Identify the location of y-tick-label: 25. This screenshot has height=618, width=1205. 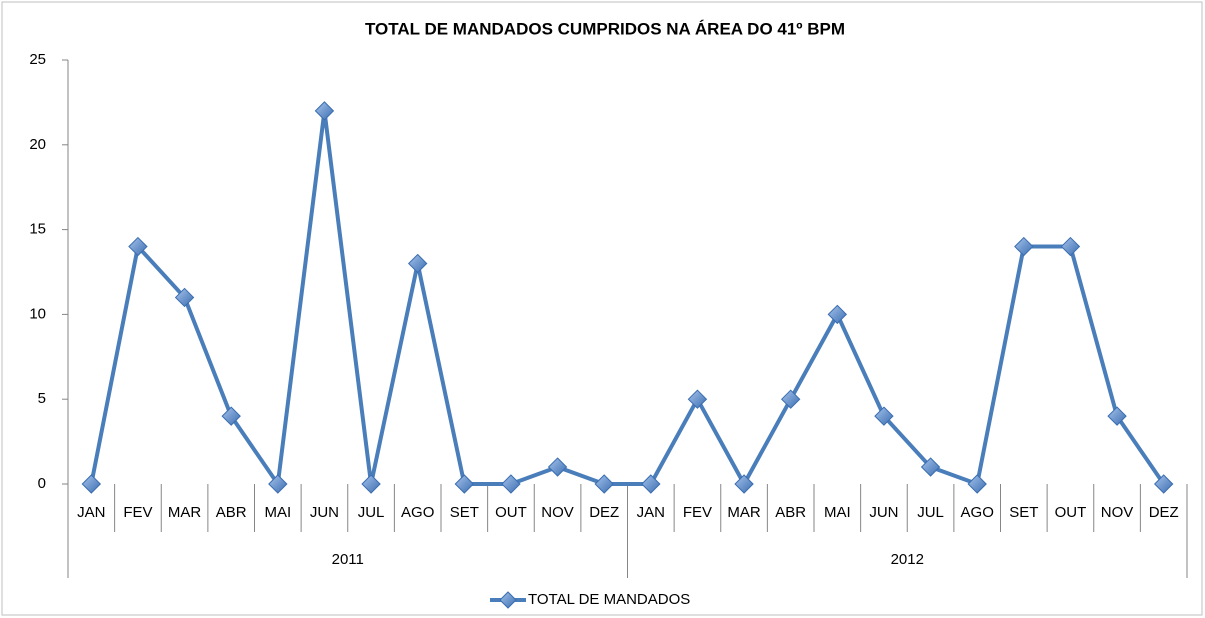
(37, 59).